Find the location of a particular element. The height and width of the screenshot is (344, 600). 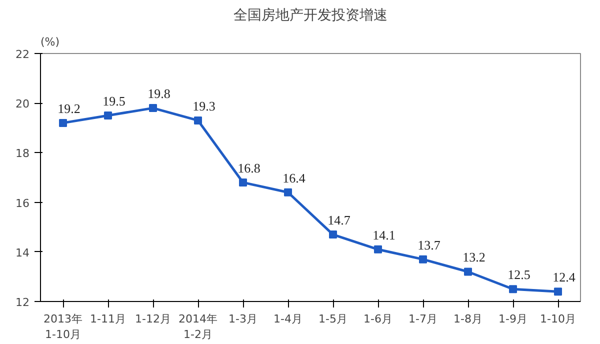

data-label: 14.7 is located at coordinates (339, 220).